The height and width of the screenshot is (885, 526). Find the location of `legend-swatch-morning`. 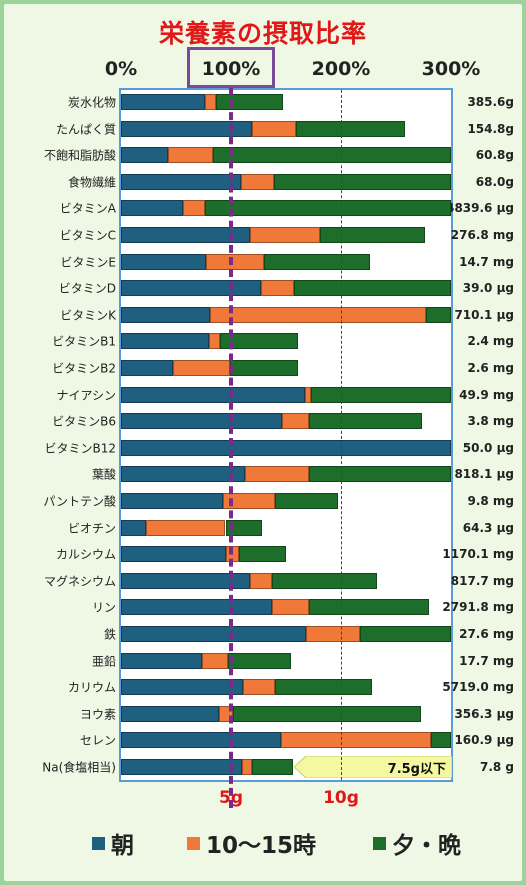

legend-swatch-morning is located at coordinates (98, 843).